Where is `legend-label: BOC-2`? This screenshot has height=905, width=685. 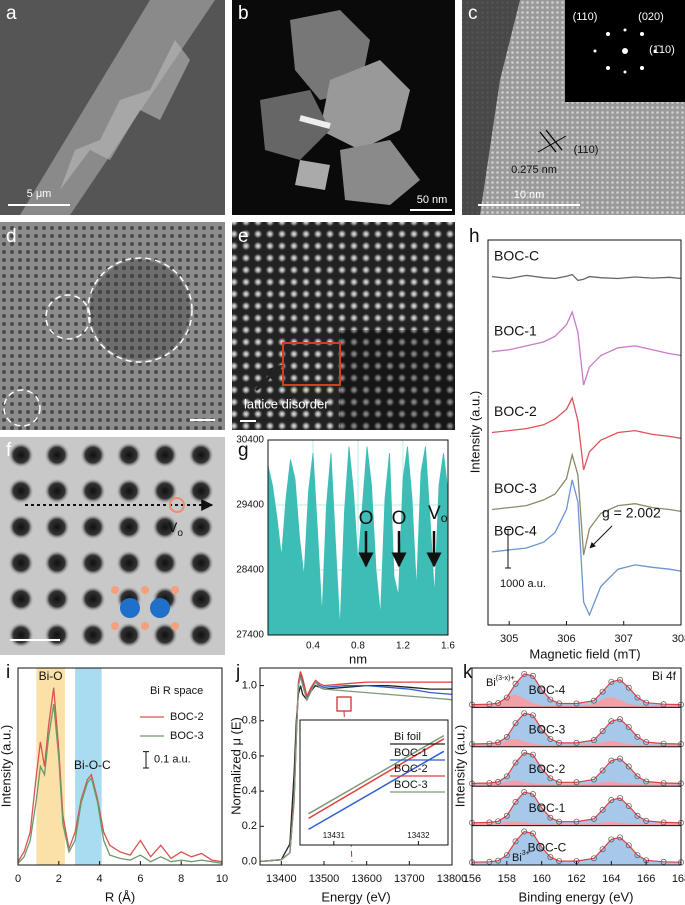
legend-label: BOC-2 is located at coordinates (187, 717).